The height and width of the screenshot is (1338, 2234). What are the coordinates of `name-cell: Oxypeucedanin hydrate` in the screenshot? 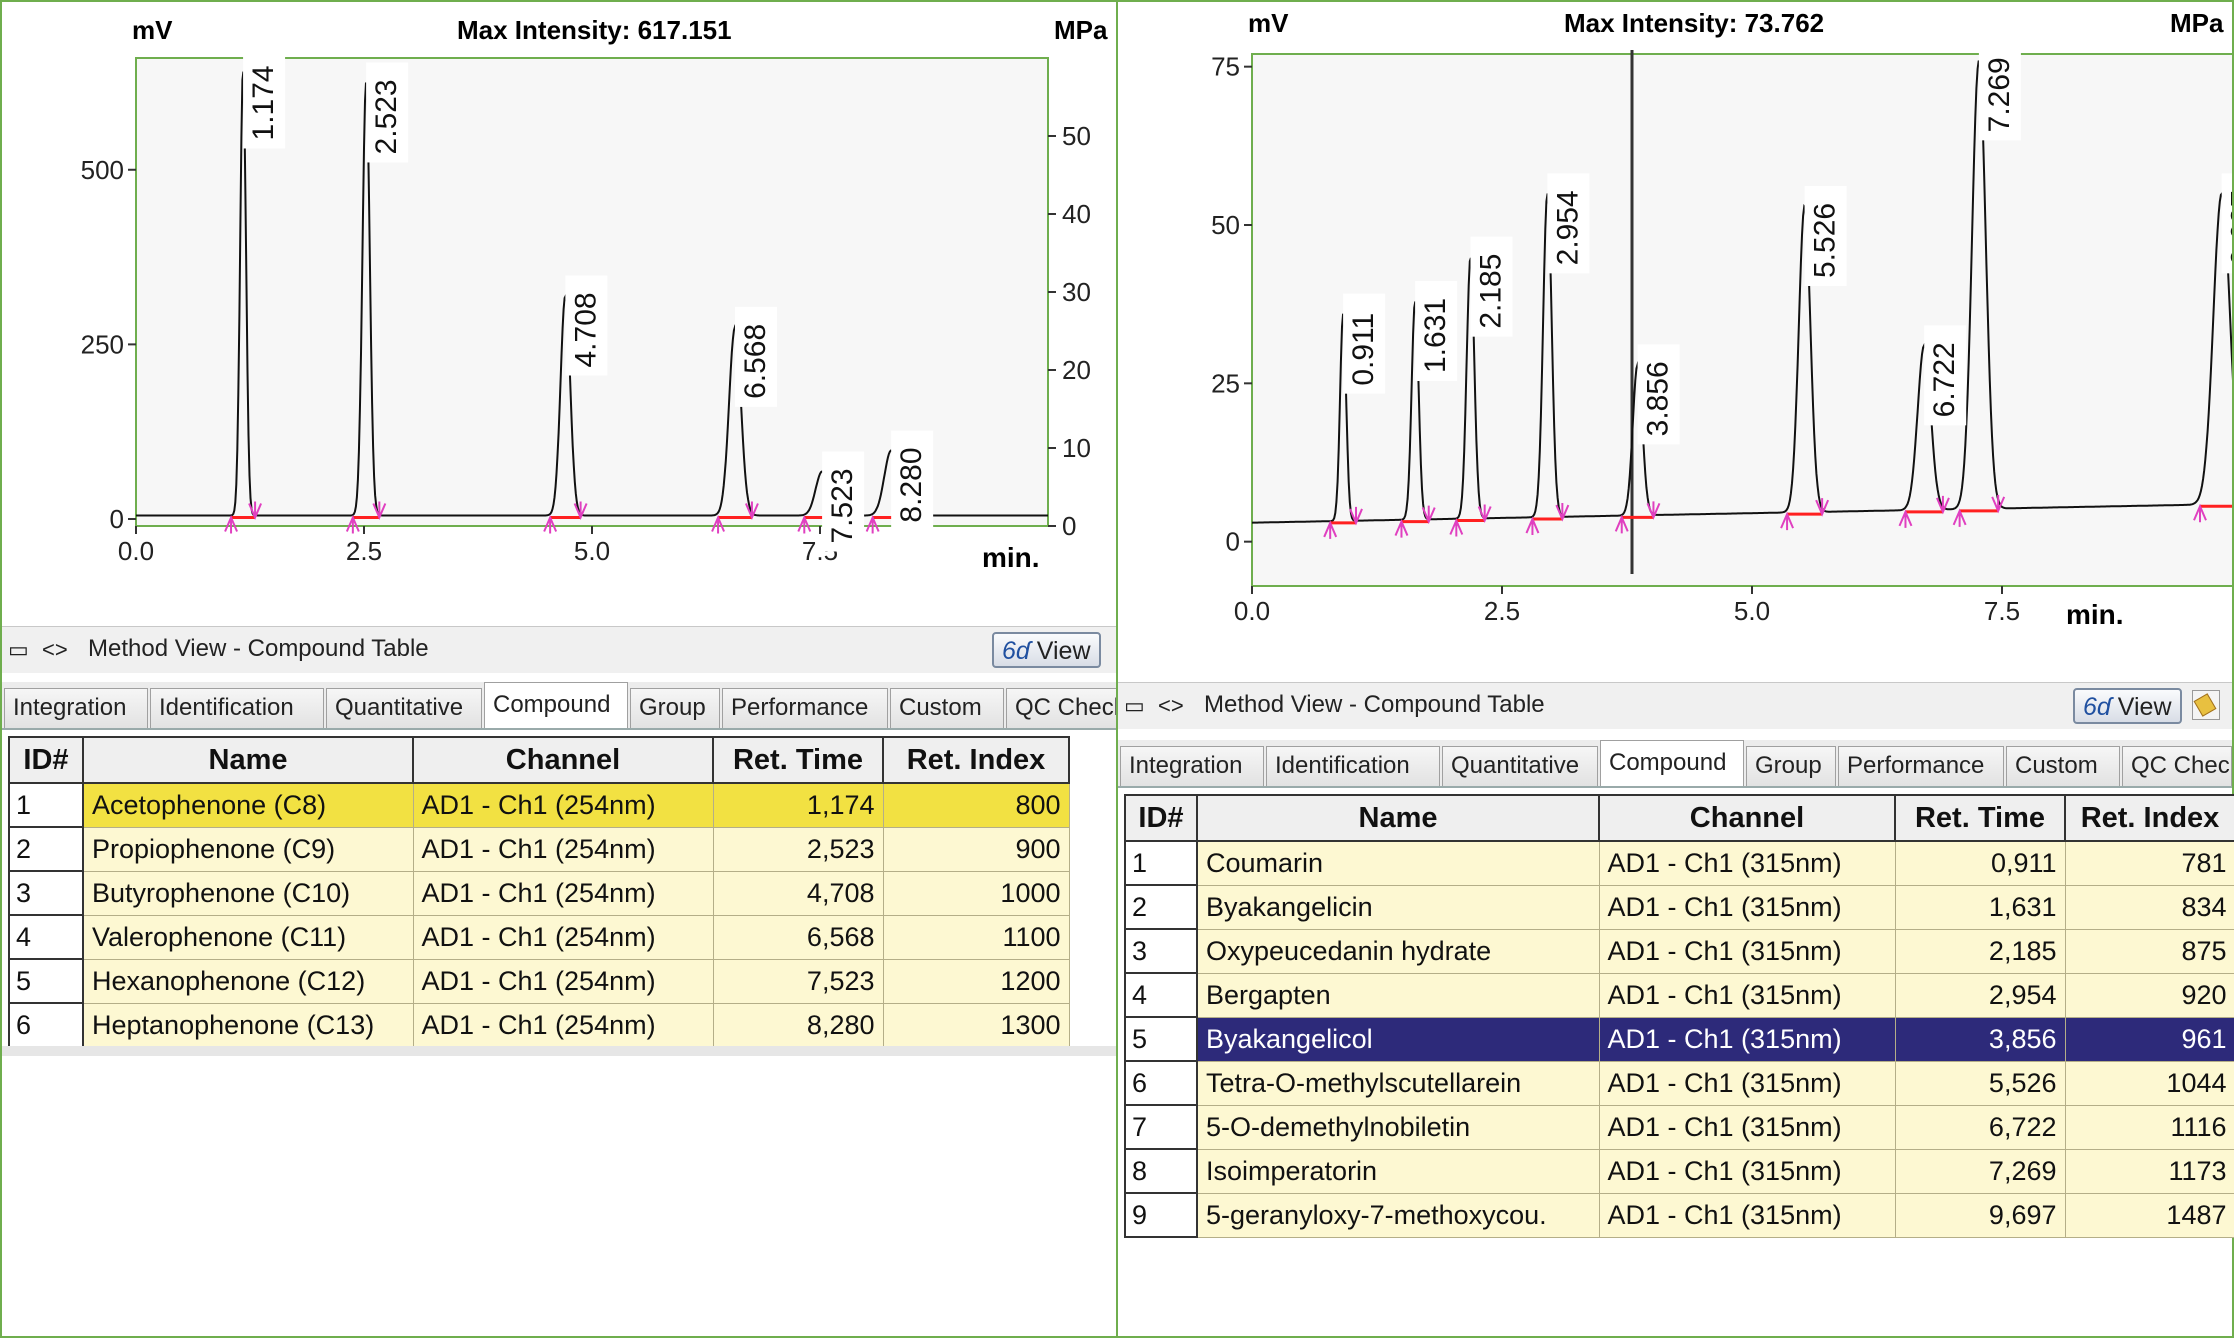 It's located at (1398, 951).